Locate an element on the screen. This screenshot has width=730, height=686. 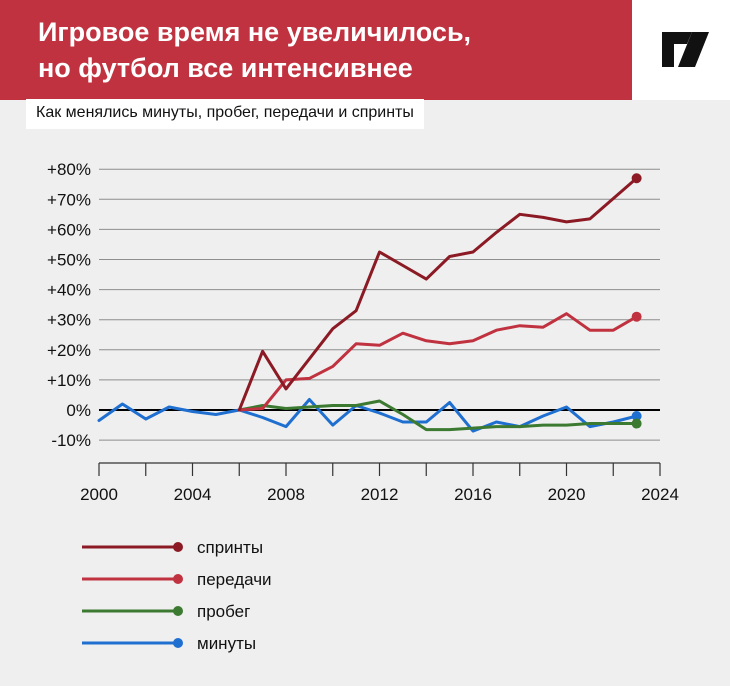
y-tick-label: +30% is located at coordinates (69, 320).